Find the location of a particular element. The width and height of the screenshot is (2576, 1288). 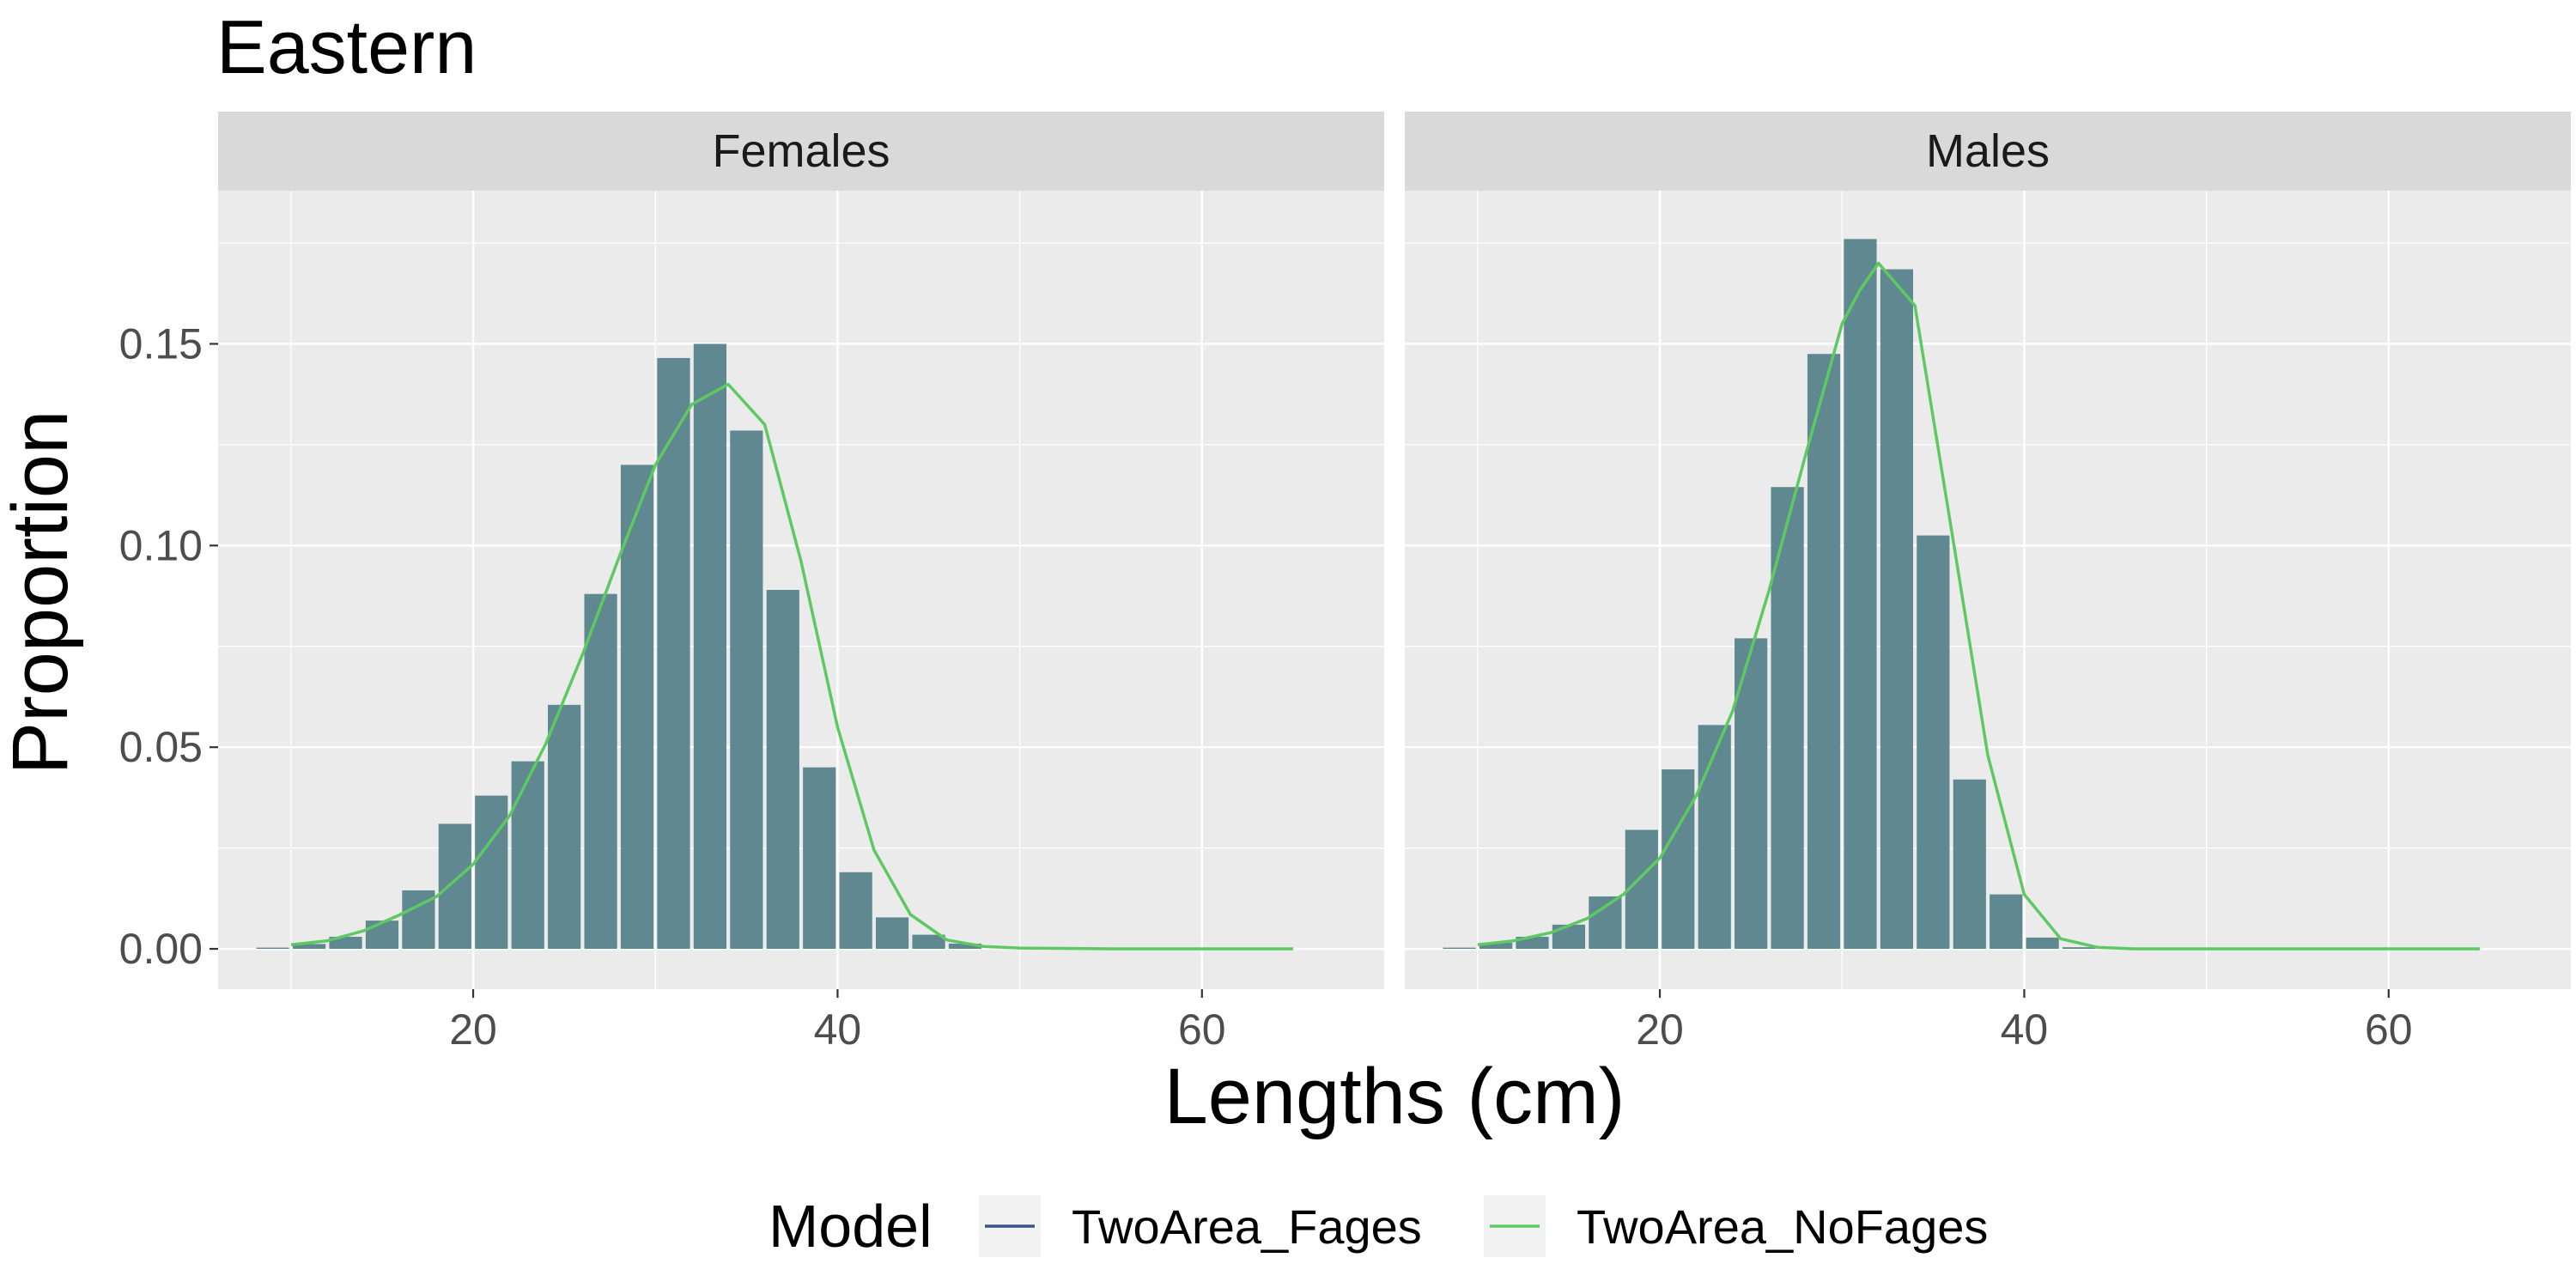

chart-title: Eastern is located at coordinates (346, 46).